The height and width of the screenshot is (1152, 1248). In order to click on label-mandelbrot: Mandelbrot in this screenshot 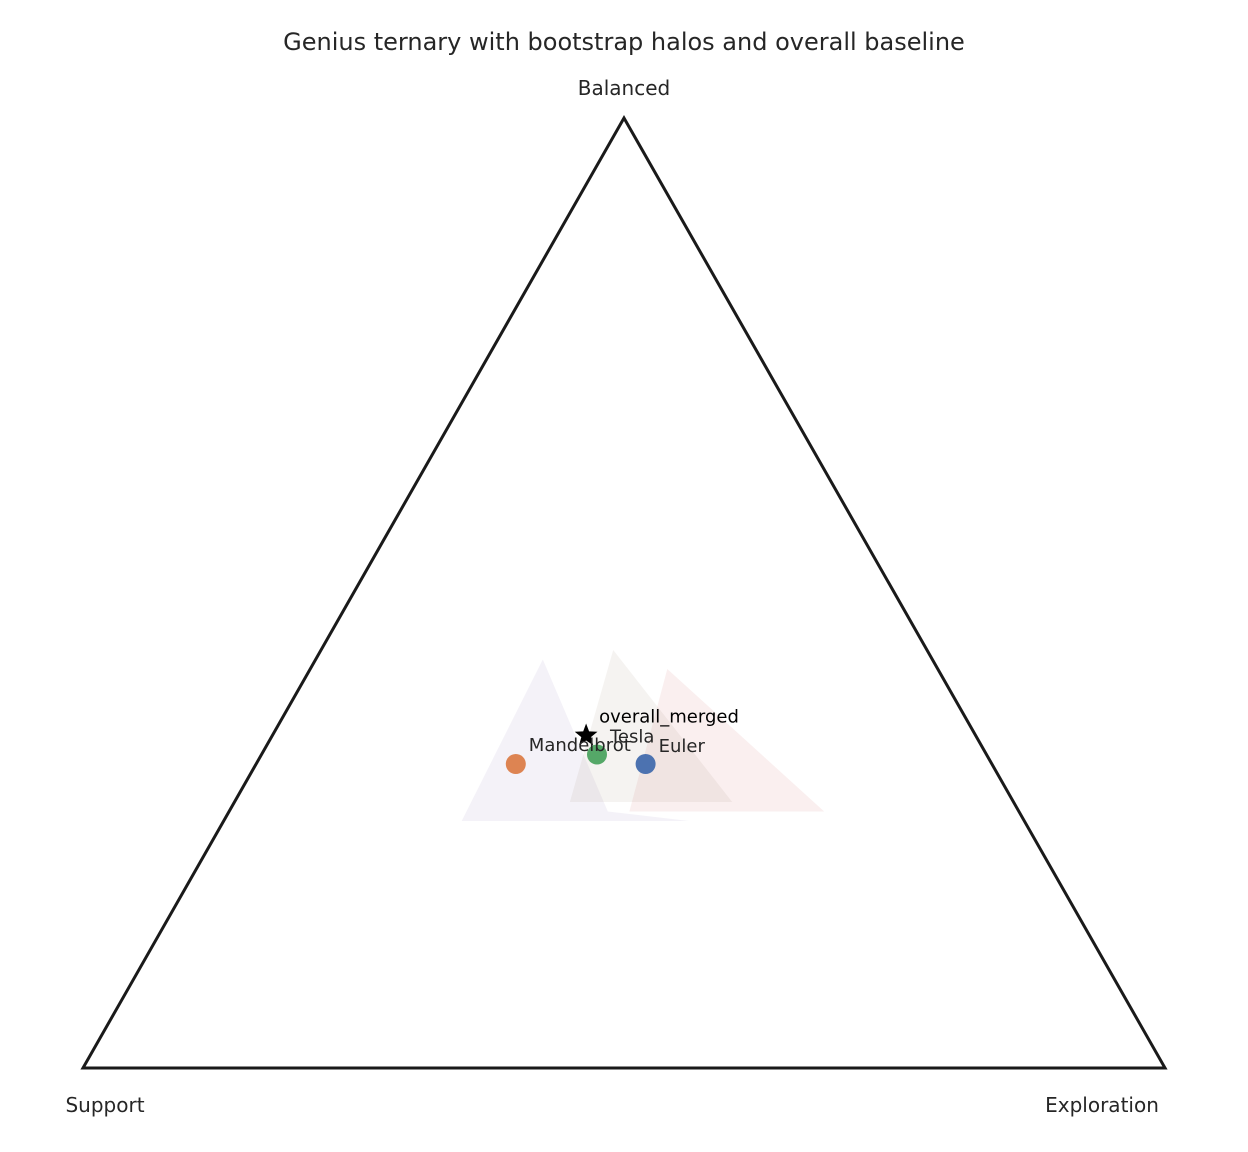, I will do `click(580, 745)`.